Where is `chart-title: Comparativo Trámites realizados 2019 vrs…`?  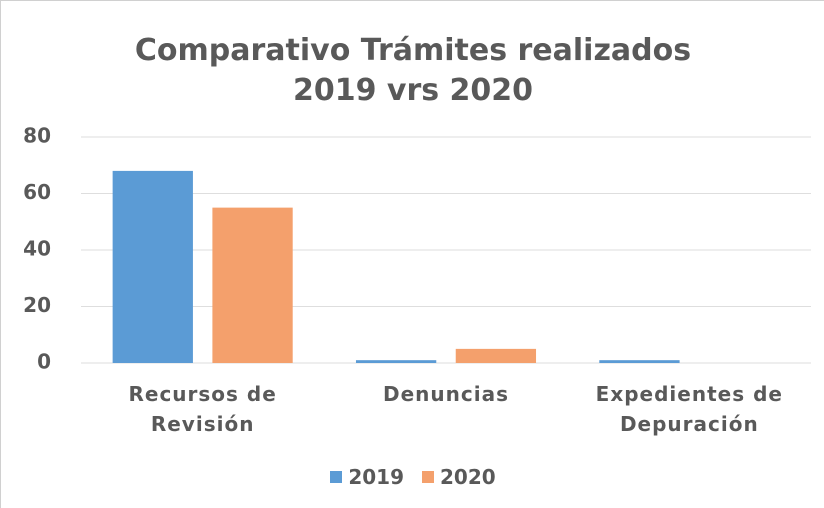 chart-title: Comparativo Trámites realizados 2019 vrs… is located at coordinates (413, 70).